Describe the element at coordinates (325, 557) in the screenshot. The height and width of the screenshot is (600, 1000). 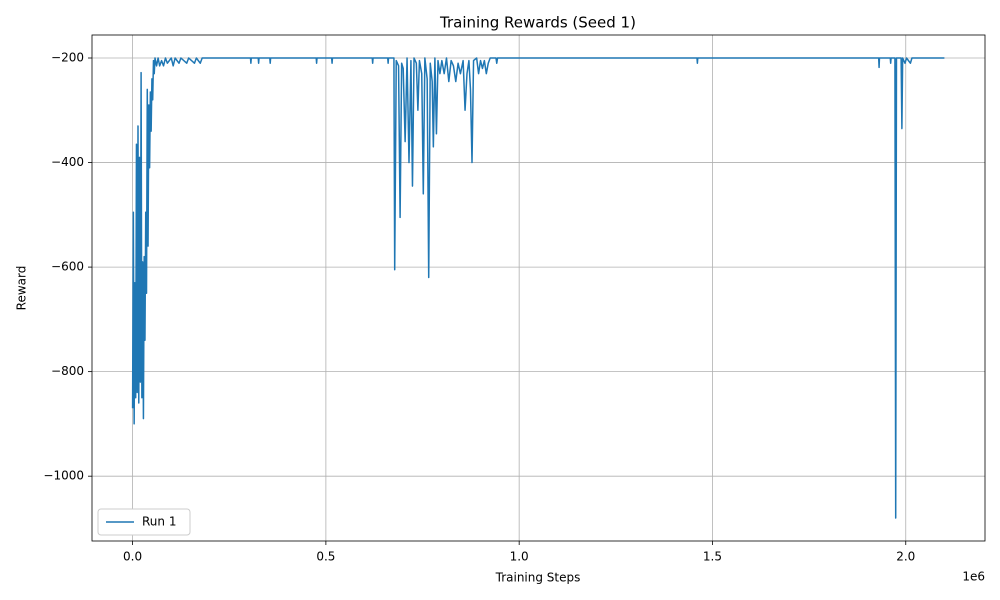
I see `x-tick-label: 0.5` at that location.